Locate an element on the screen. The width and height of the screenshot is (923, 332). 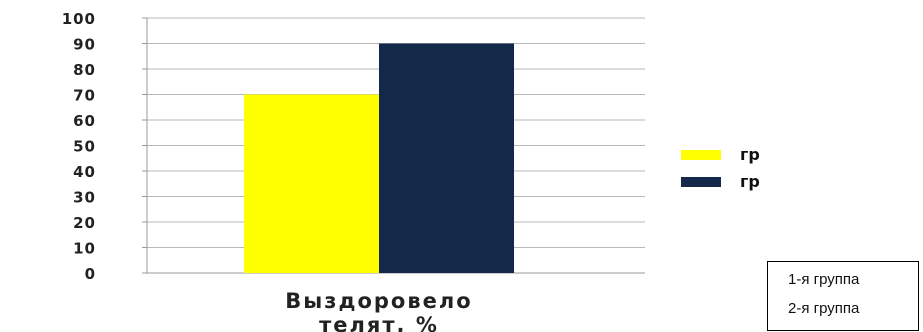
y-tick-label: 50 is located at coordinates (84, 147).